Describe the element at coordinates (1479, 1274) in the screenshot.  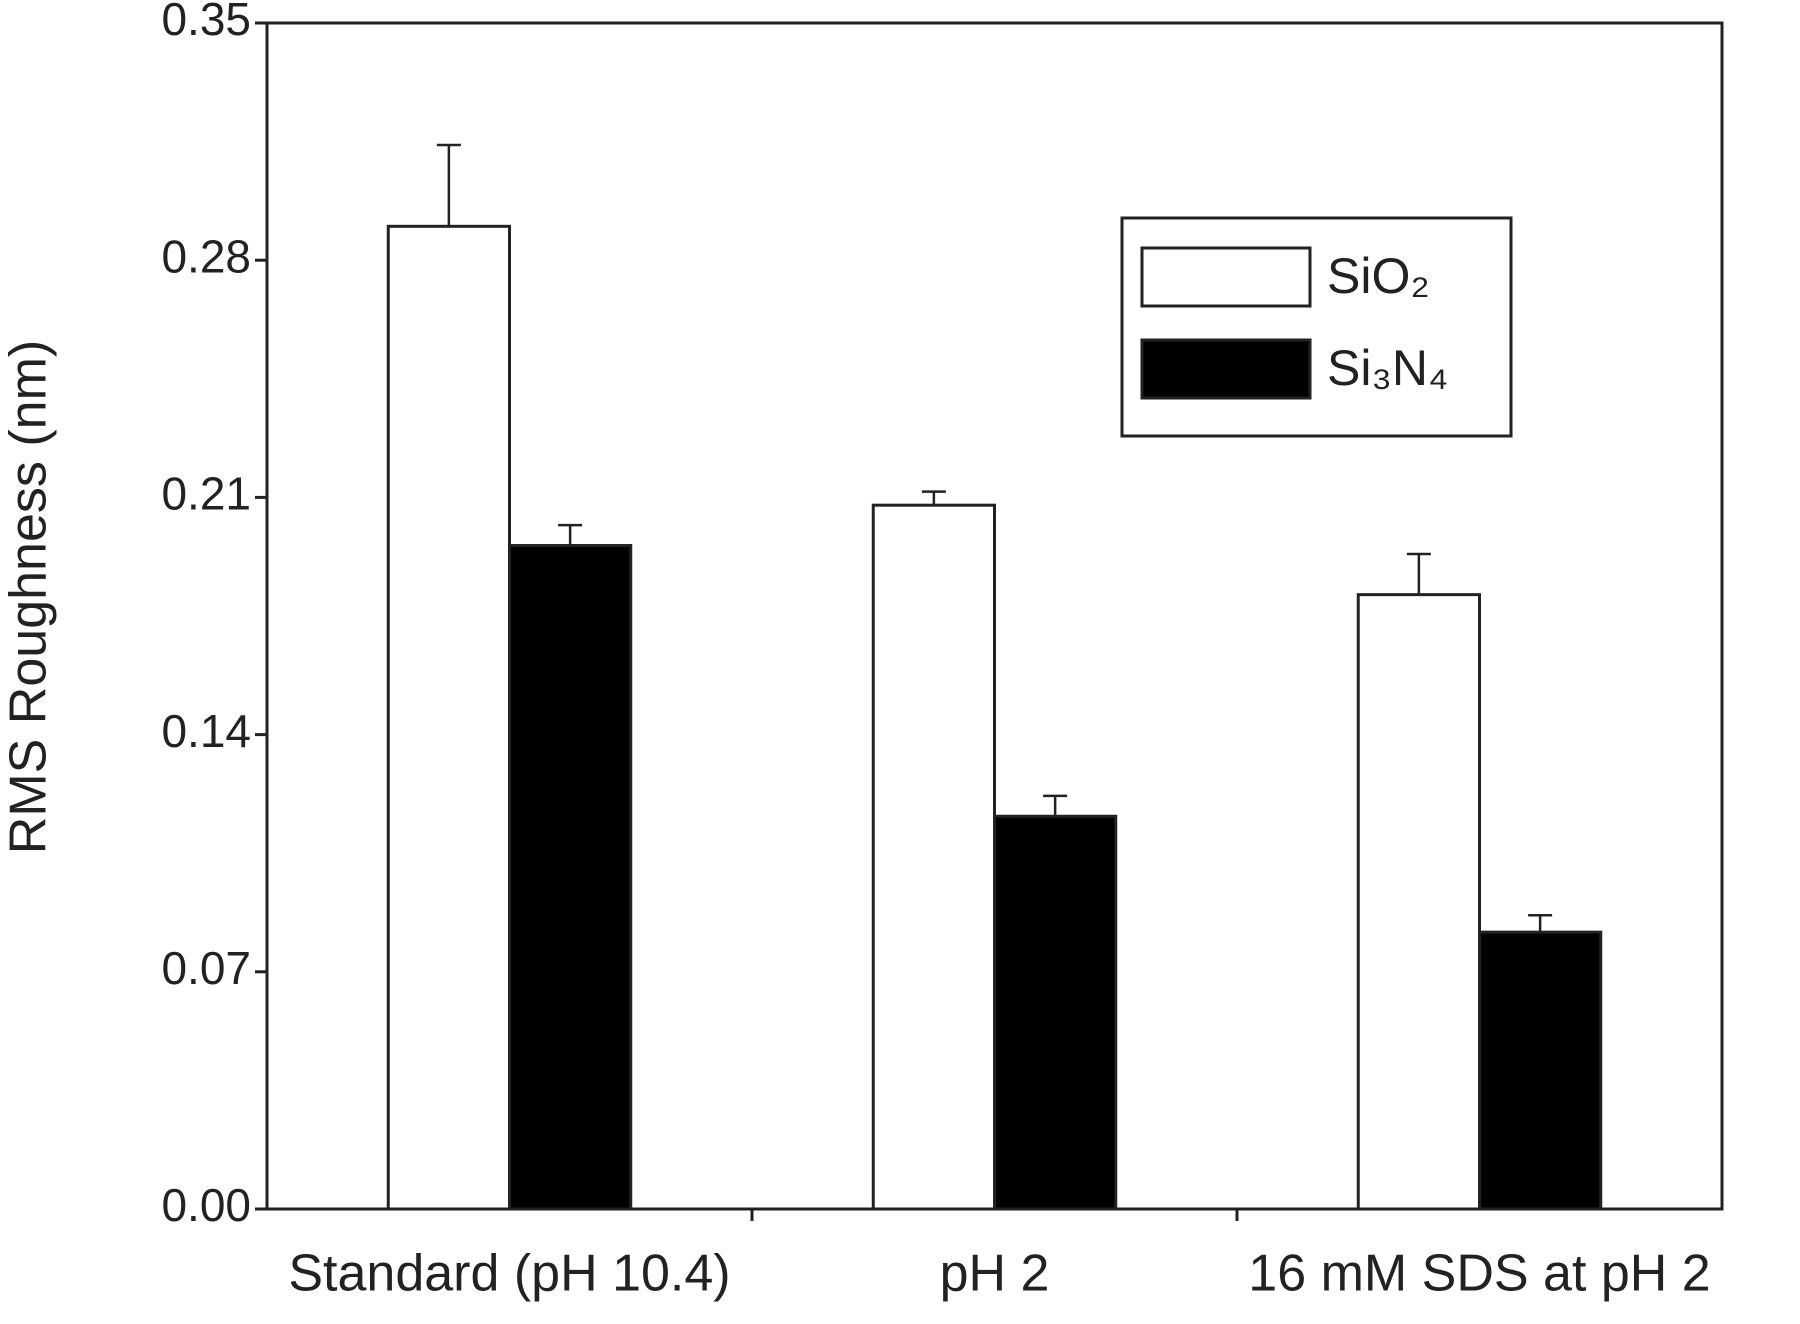
I see `x-tick-label: 16 mM SDS at pH 2` at that location.